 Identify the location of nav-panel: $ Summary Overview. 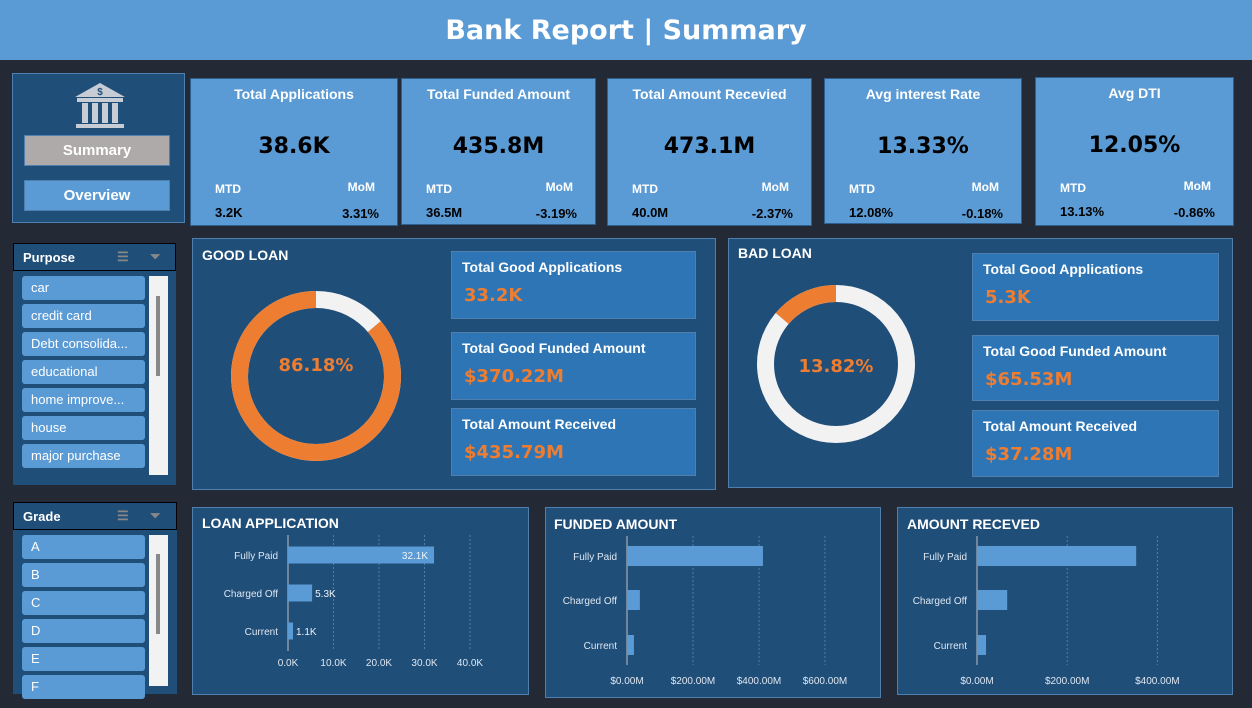
(98, 148).